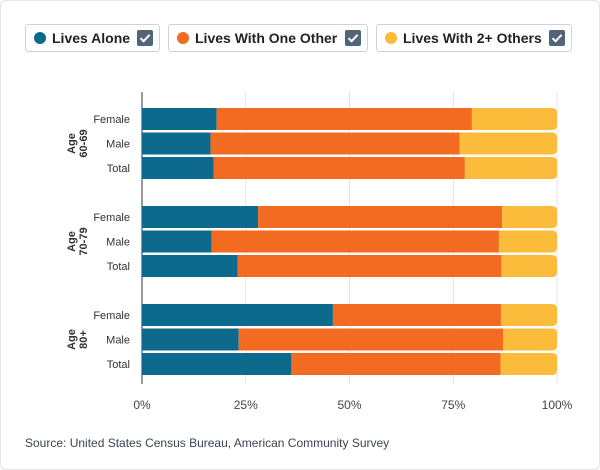 The image size is (600, 470). What do you see at coordinates (84, 339) in the screenshot?
I see `group-label-line: 80+` at bounding box center [84, 339].